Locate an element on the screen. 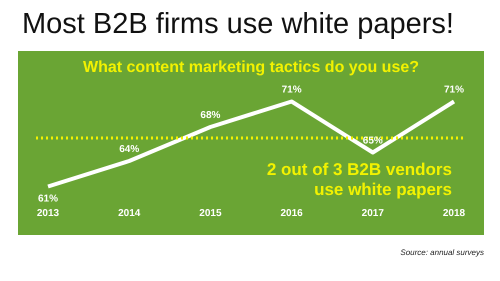  x-tick-label: 2014 is located at coordinates (129, 213).